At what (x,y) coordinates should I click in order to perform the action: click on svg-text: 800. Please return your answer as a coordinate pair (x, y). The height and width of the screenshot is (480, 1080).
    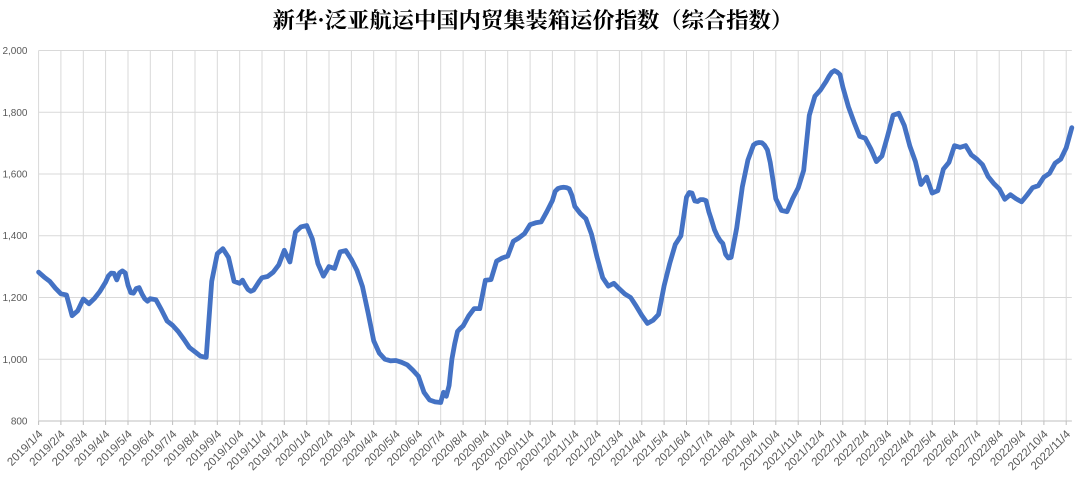
    Looking at the image, I should click on (19, 422).